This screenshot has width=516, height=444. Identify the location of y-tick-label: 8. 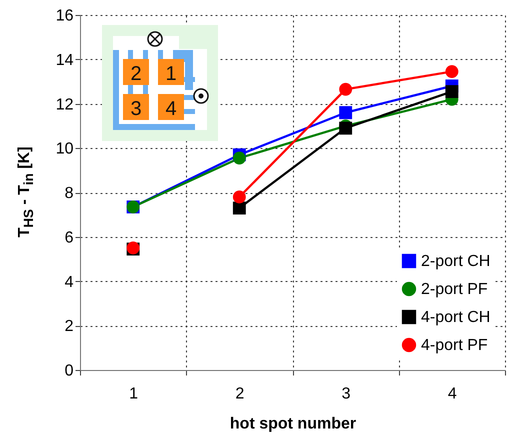
(69, 193).